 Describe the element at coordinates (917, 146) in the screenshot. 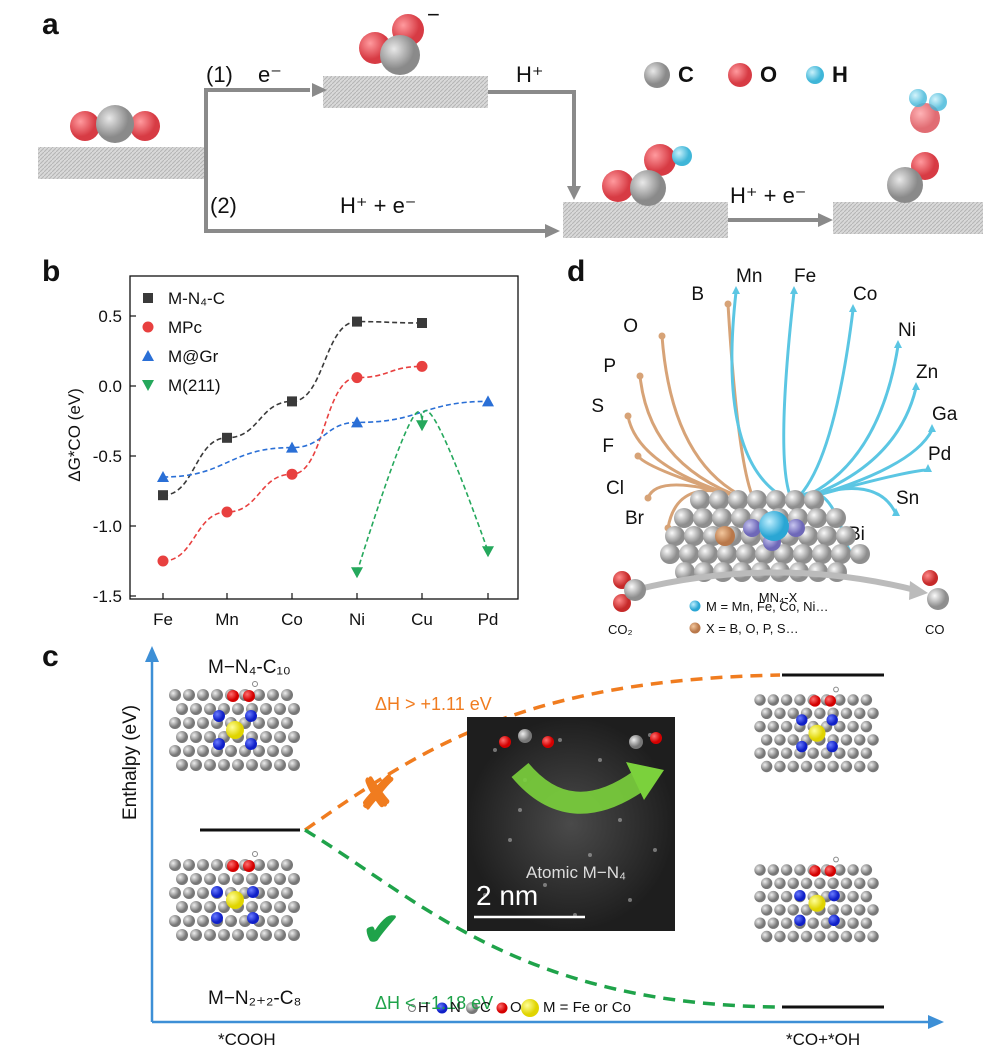

I see `co-h2o-final` at that location.